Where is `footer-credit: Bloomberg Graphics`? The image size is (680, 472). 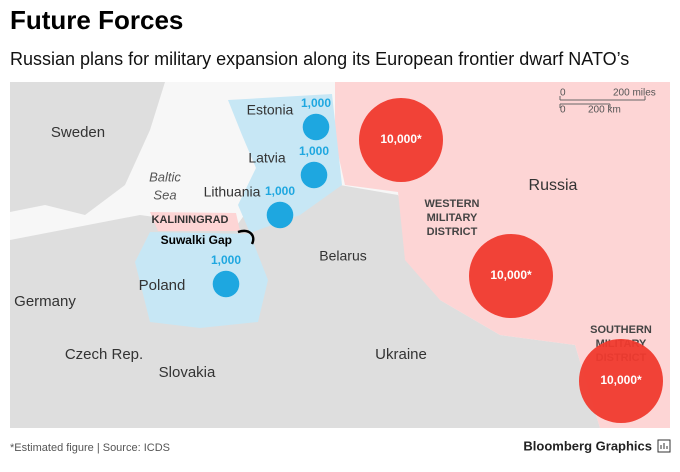 footer-credit: Bloomberg Graphics is located at coordinates (587, 445).